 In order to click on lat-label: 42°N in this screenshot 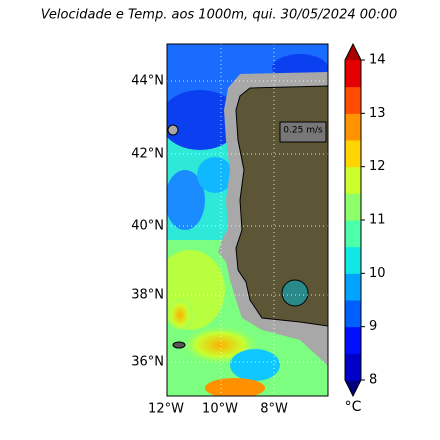, I will do `click(147, 154)`.